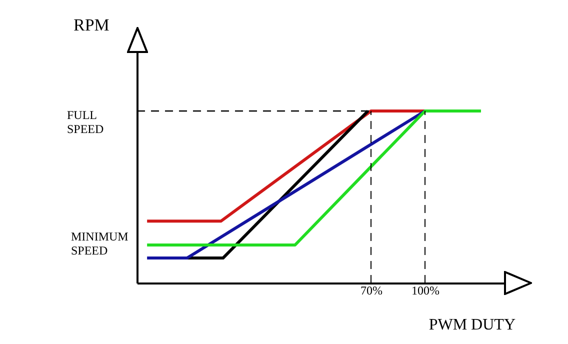 Image resolution: width=568 pixels, height=344 pixels. What do you see at coordinates (92, 25) in the screenshot?
I see `y-axis-title: RPM` at bounding box center [92, 25].